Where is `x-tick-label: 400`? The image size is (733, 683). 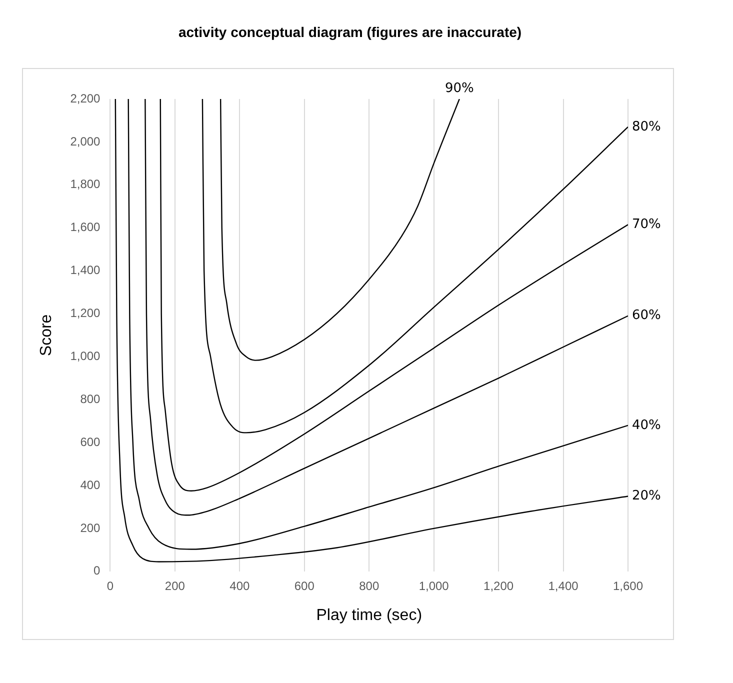
x-tick-label: 400 is located at coordinates (240, 585).